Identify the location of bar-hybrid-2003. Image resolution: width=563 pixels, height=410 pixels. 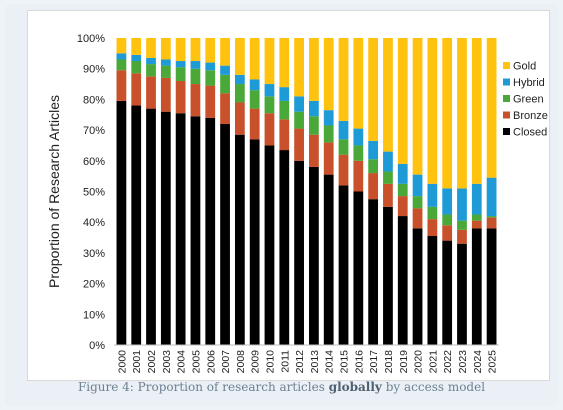
(165, 62).